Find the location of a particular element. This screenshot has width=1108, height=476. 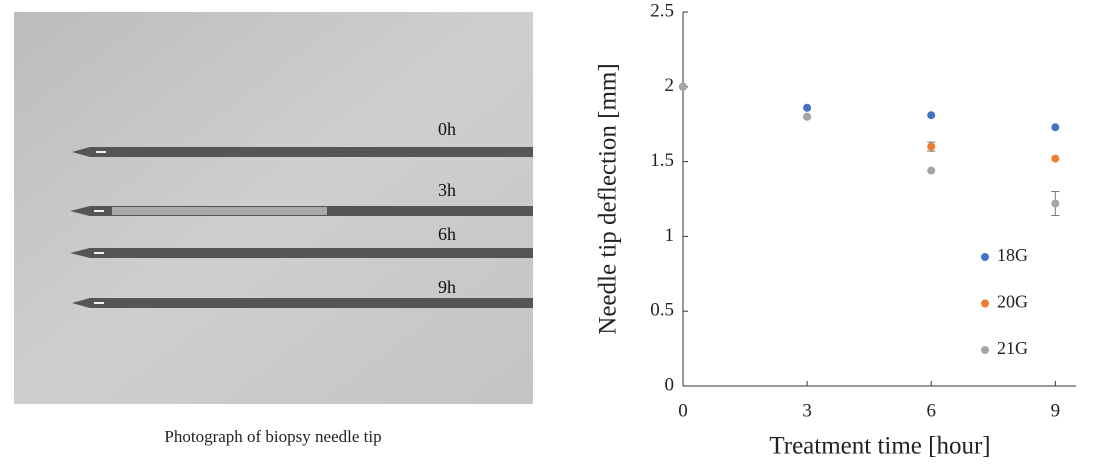

y-tick-label: 2 is located at coordinates (670, 85).